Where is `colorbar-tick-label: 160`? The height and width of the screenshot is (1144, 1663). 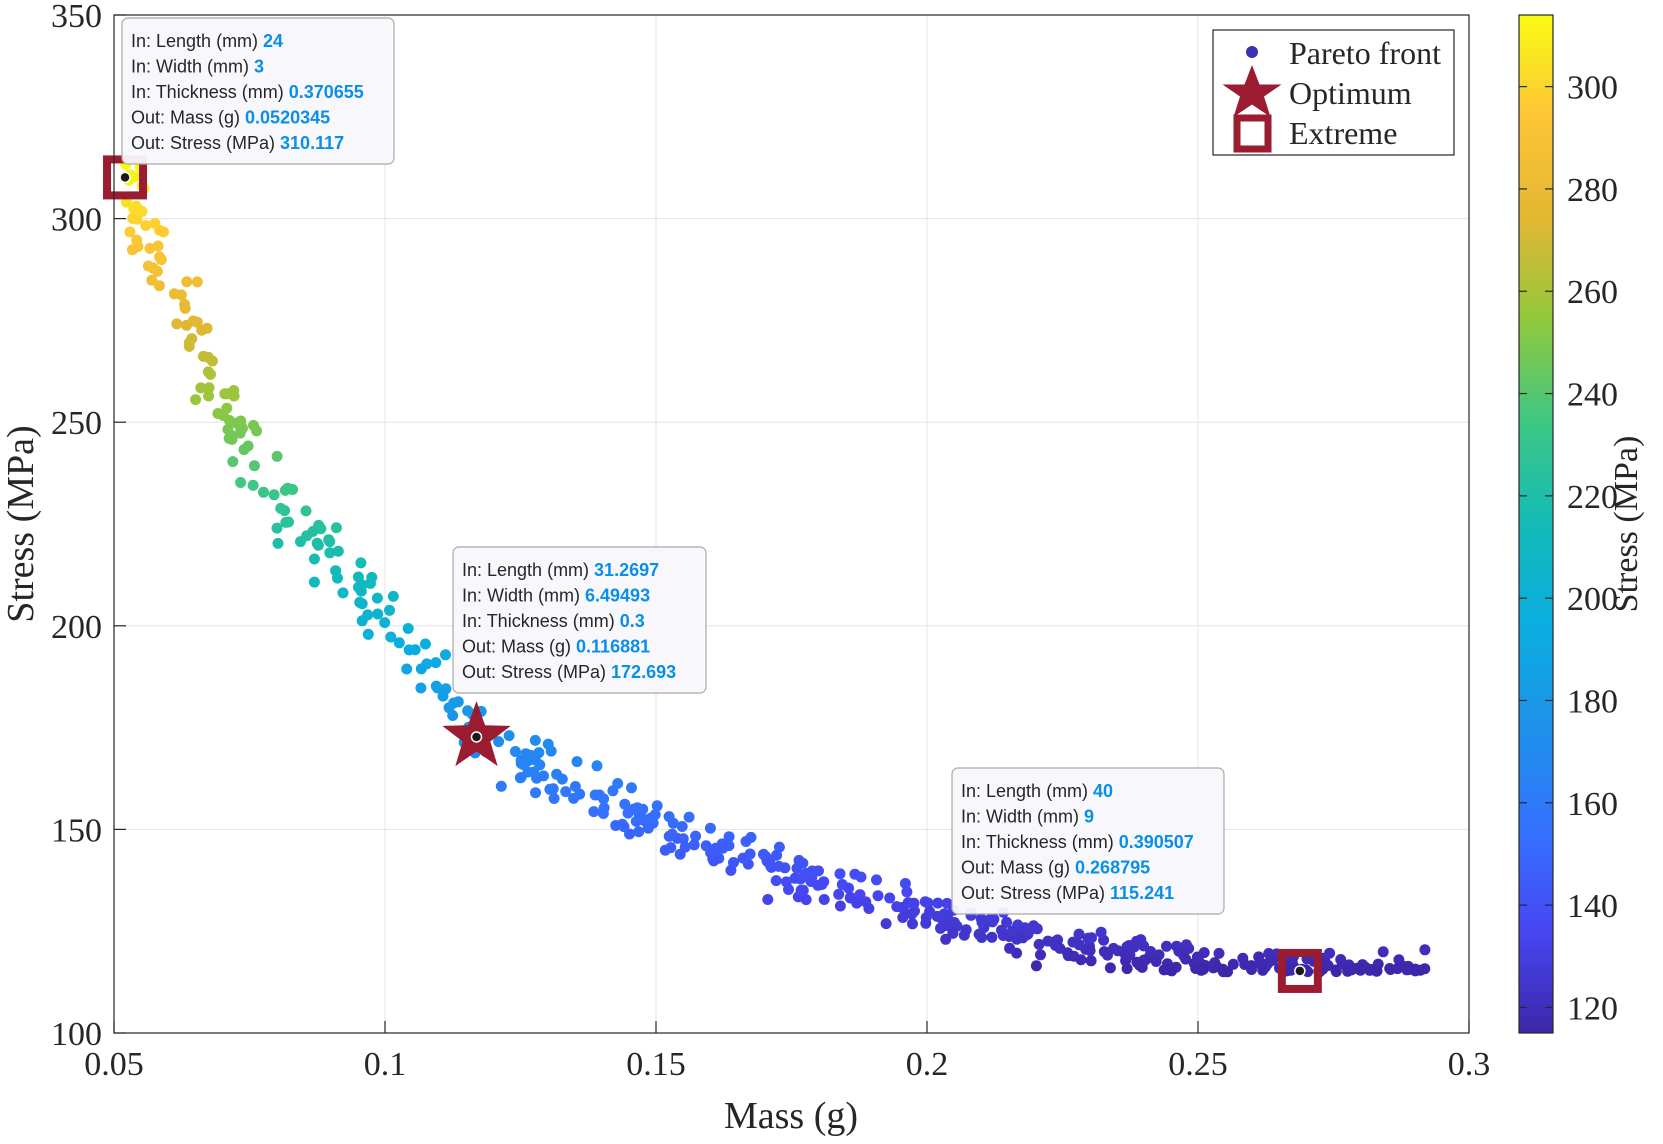
colorbar-tick-label: 160 is located at coordinates (1592, 804).